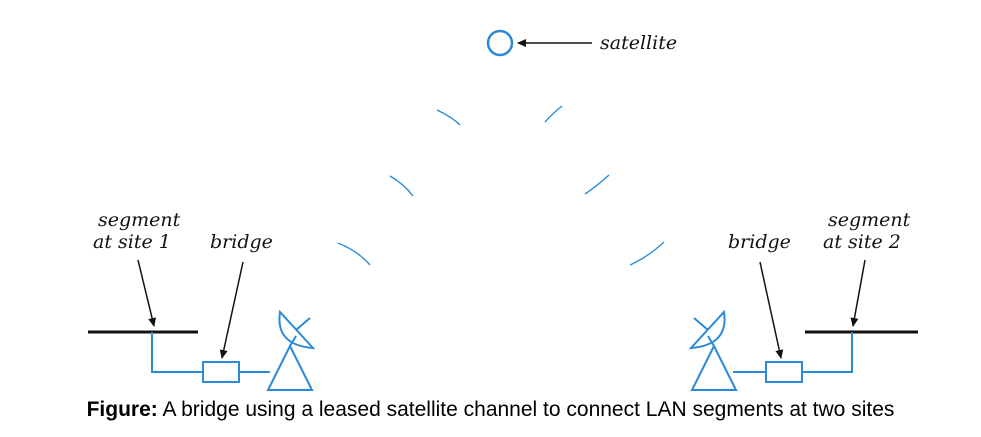 The height and width of the screenshot is (437, 981). Describe the element at coordinates (869, 220) in the screenshot. I see `segment-site-2-label: segment` at that location.